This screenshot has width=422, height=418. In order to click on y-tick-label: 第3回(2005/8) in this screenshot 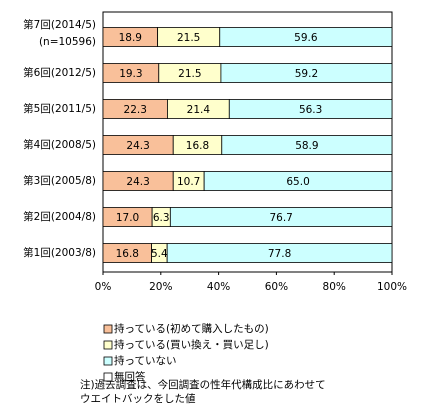, I will do `click(59, 180)`.